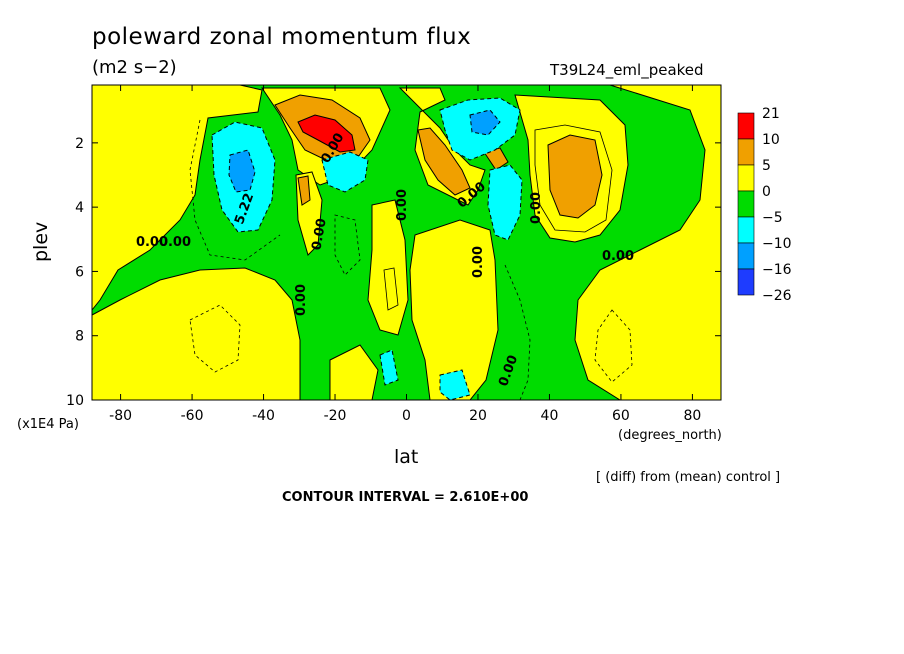  What do you see at coordinates (120, 416) in the screenshot?
I see `x-tick-label: -80` at bounding box center [120, 416].